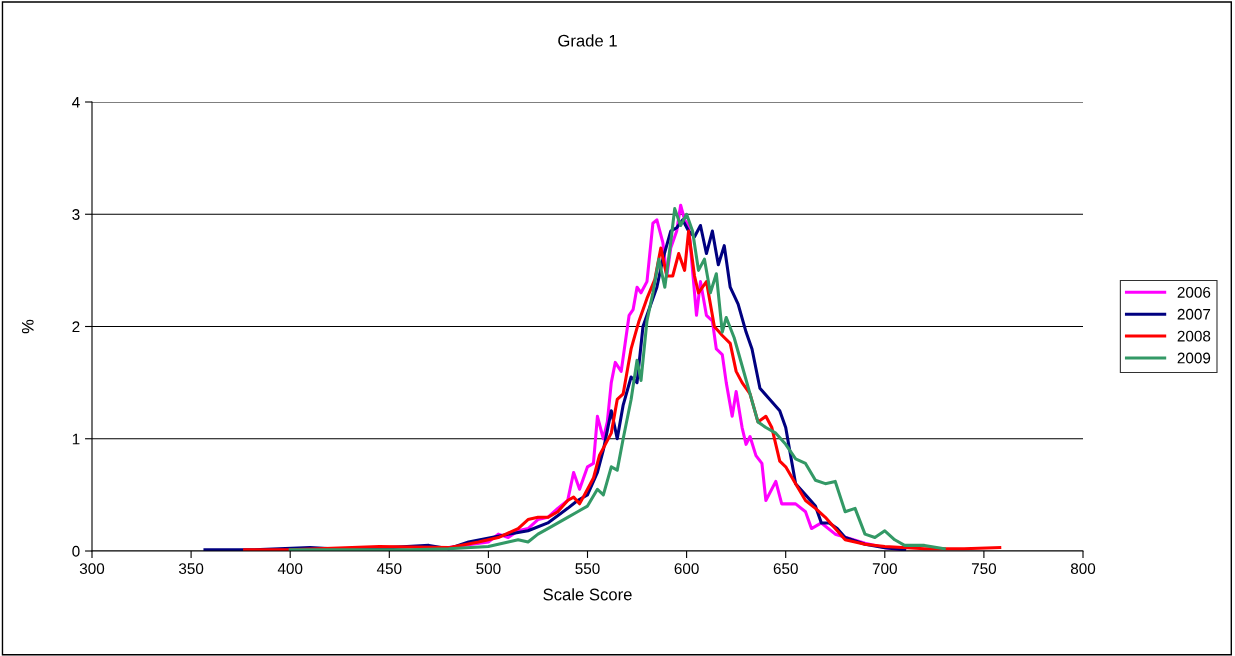 This screenshot has height=656, width=1235. Describe the element at coordinates (1194, 314) in the screenshot. I see `legend-label: 2007` at that location.